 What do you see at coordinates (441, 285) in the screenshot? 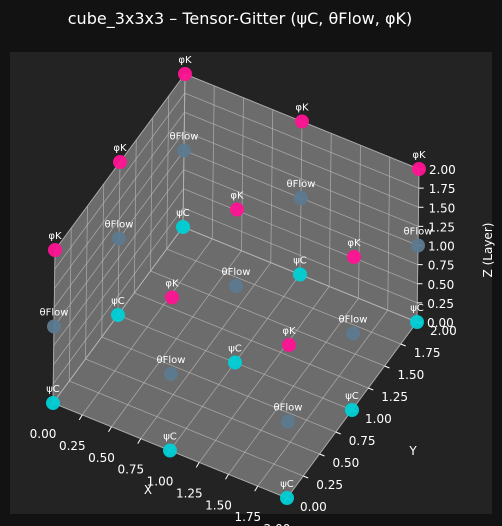
I see `z-tick-label: 0.50` at bounding box center [441, 285].